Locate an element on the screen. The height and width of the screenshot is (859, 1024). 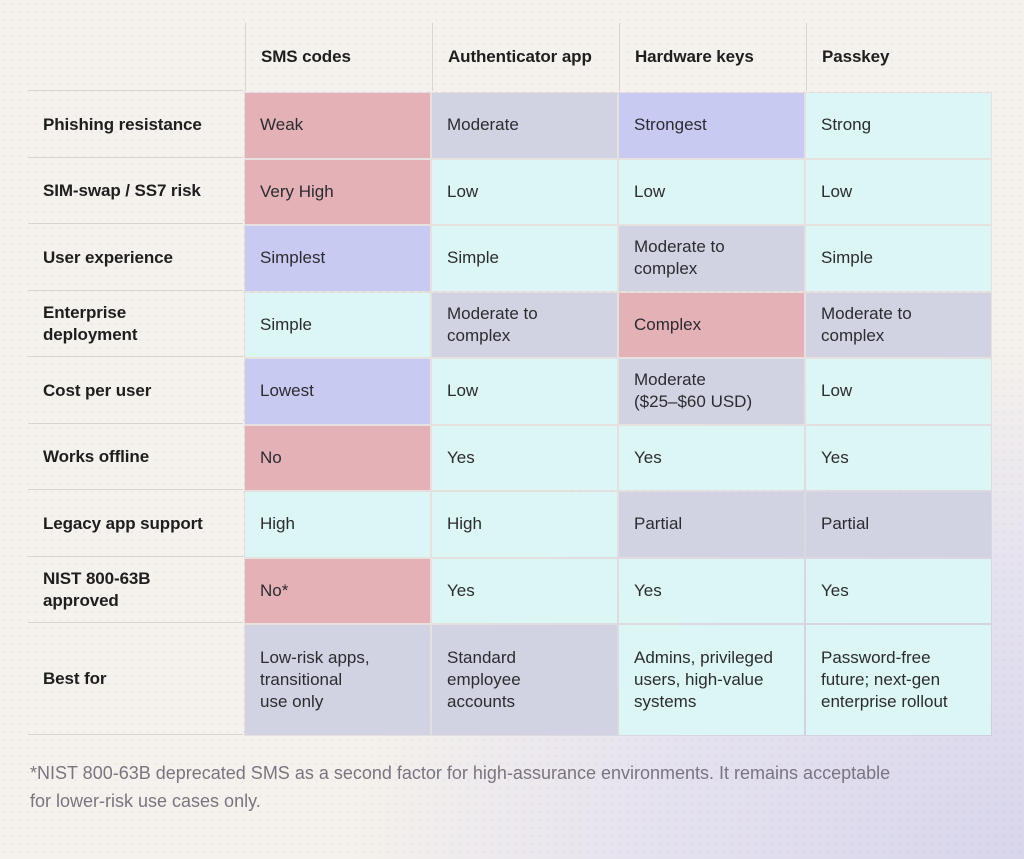
cell-works-offline-hardware-keys: Yes is located at coordinates (711, 457).